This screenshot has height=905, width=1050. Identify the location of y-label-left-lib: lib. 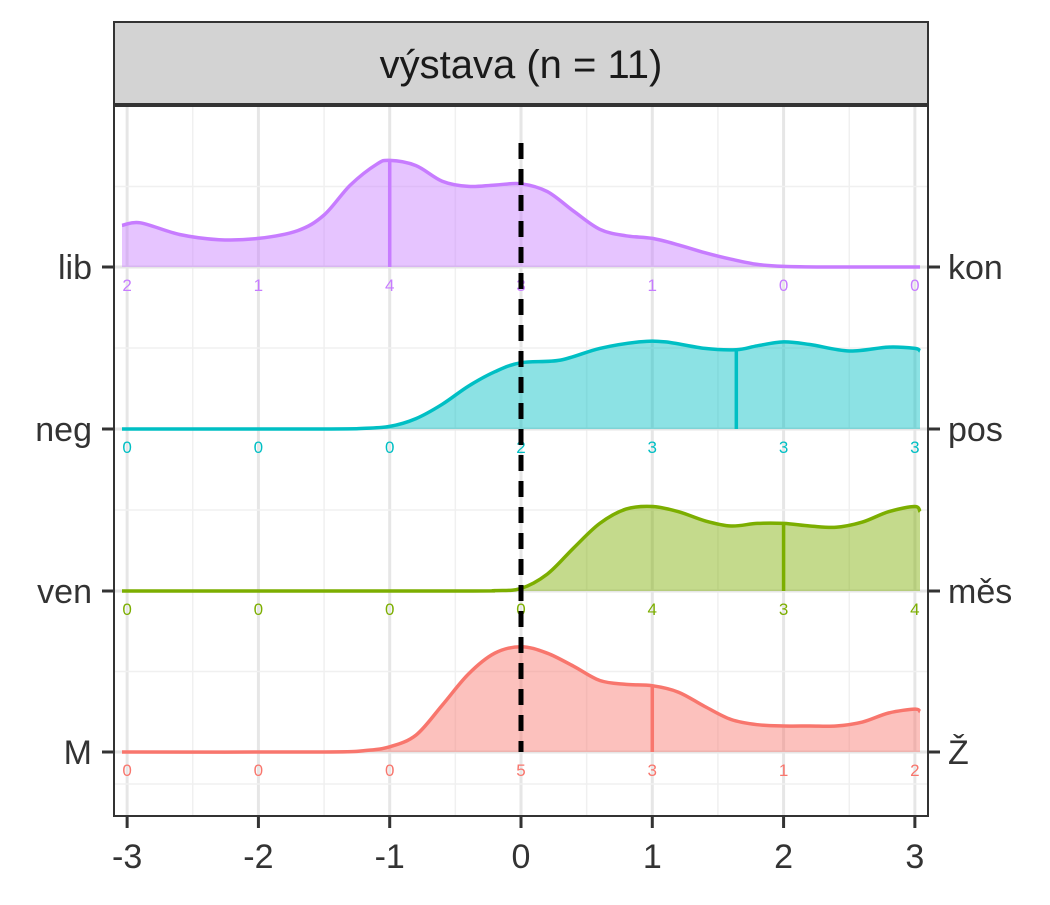
(75, 268).